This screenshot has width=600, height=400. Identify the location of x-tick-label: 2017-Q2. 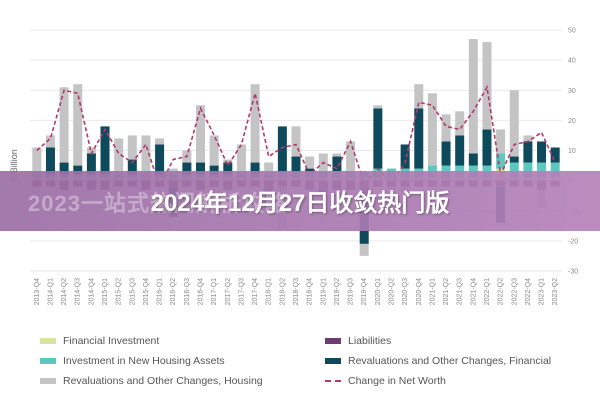
(228, 291).